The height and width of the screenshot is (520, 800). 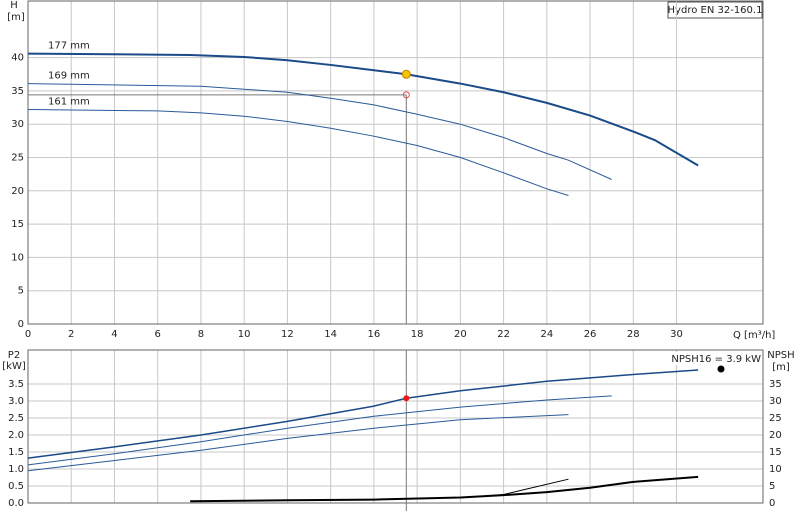 I want to click on y-tick-label: 0, so click(x=21, y=324).